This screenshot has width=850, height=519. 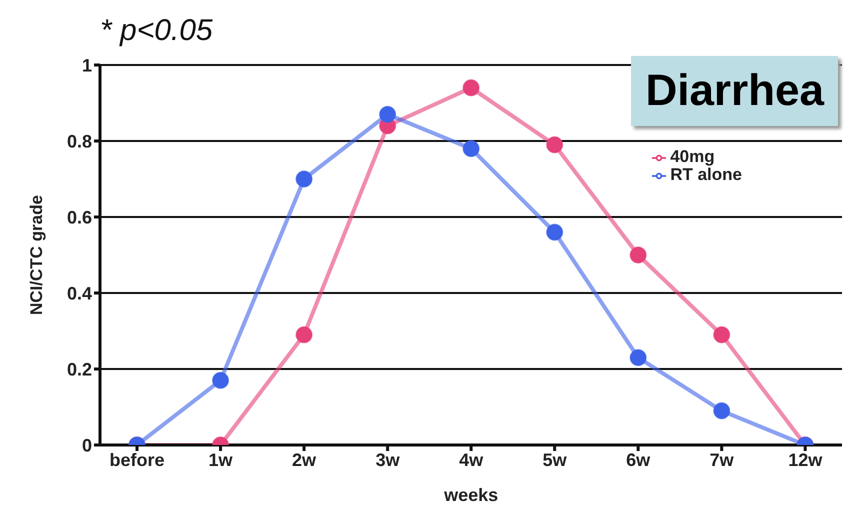 I want to click on x-tick-label: 1w, so click(x=221, y=460).